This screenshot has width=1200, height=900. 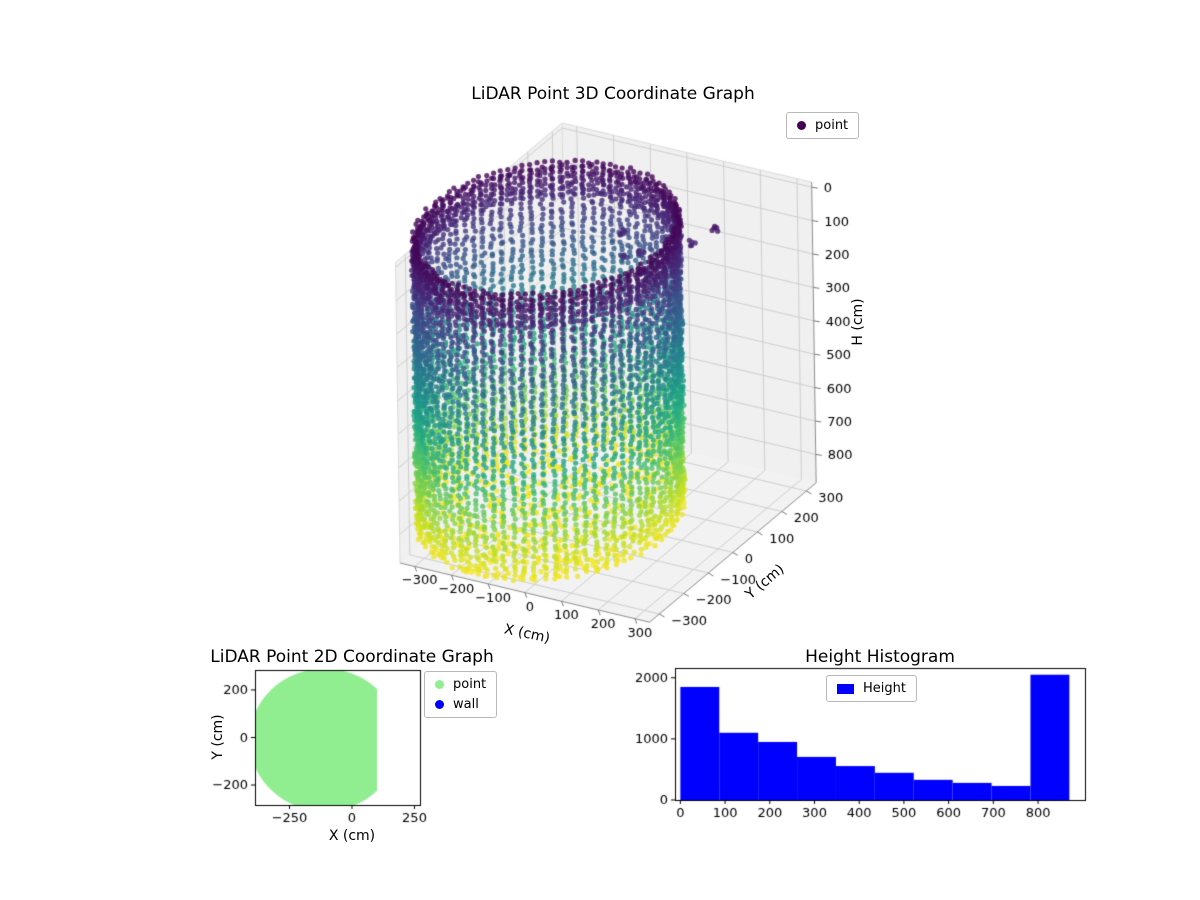 I want to click on xaxis-label-2d: X (cm), so click(x=352, y=836).